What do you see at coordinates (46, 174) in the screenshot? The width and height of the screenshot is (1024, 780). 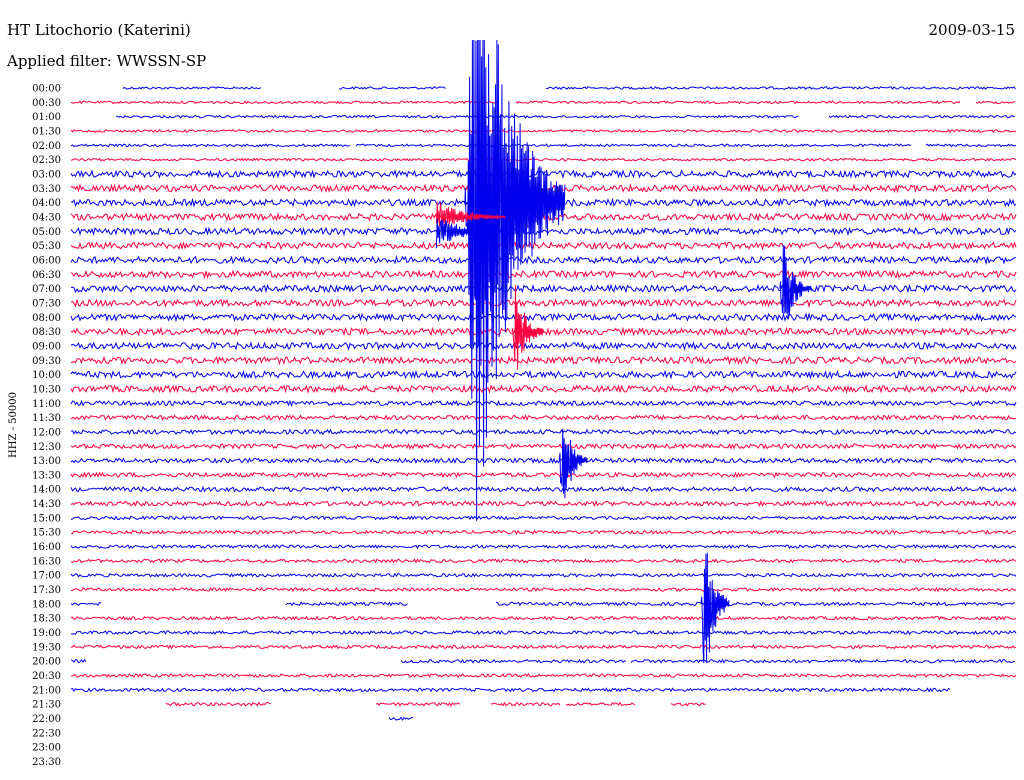 I see `time-label: 03:00` at bounding box center [46, 174].